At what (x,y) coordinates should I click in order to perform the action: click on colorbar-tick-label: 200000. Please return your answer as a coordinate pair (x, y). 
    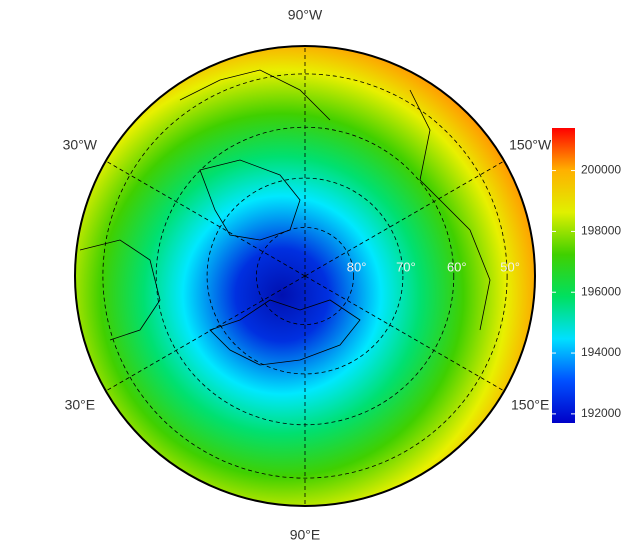
    Looking at the image, I should click on (601, 170).